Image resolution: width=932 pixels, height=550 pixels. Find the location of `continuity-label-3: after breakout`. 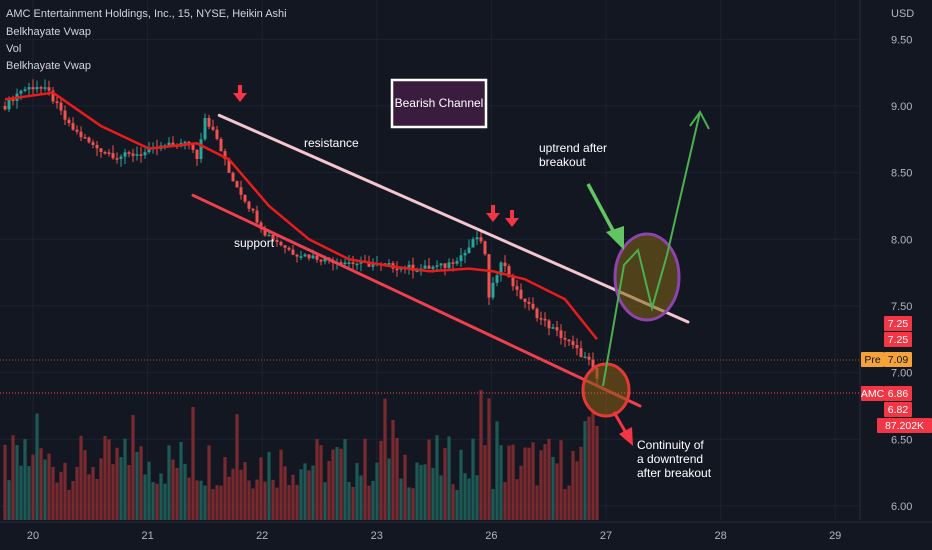

continuity-label-3: after breakout is located at coordinates (674, 473).